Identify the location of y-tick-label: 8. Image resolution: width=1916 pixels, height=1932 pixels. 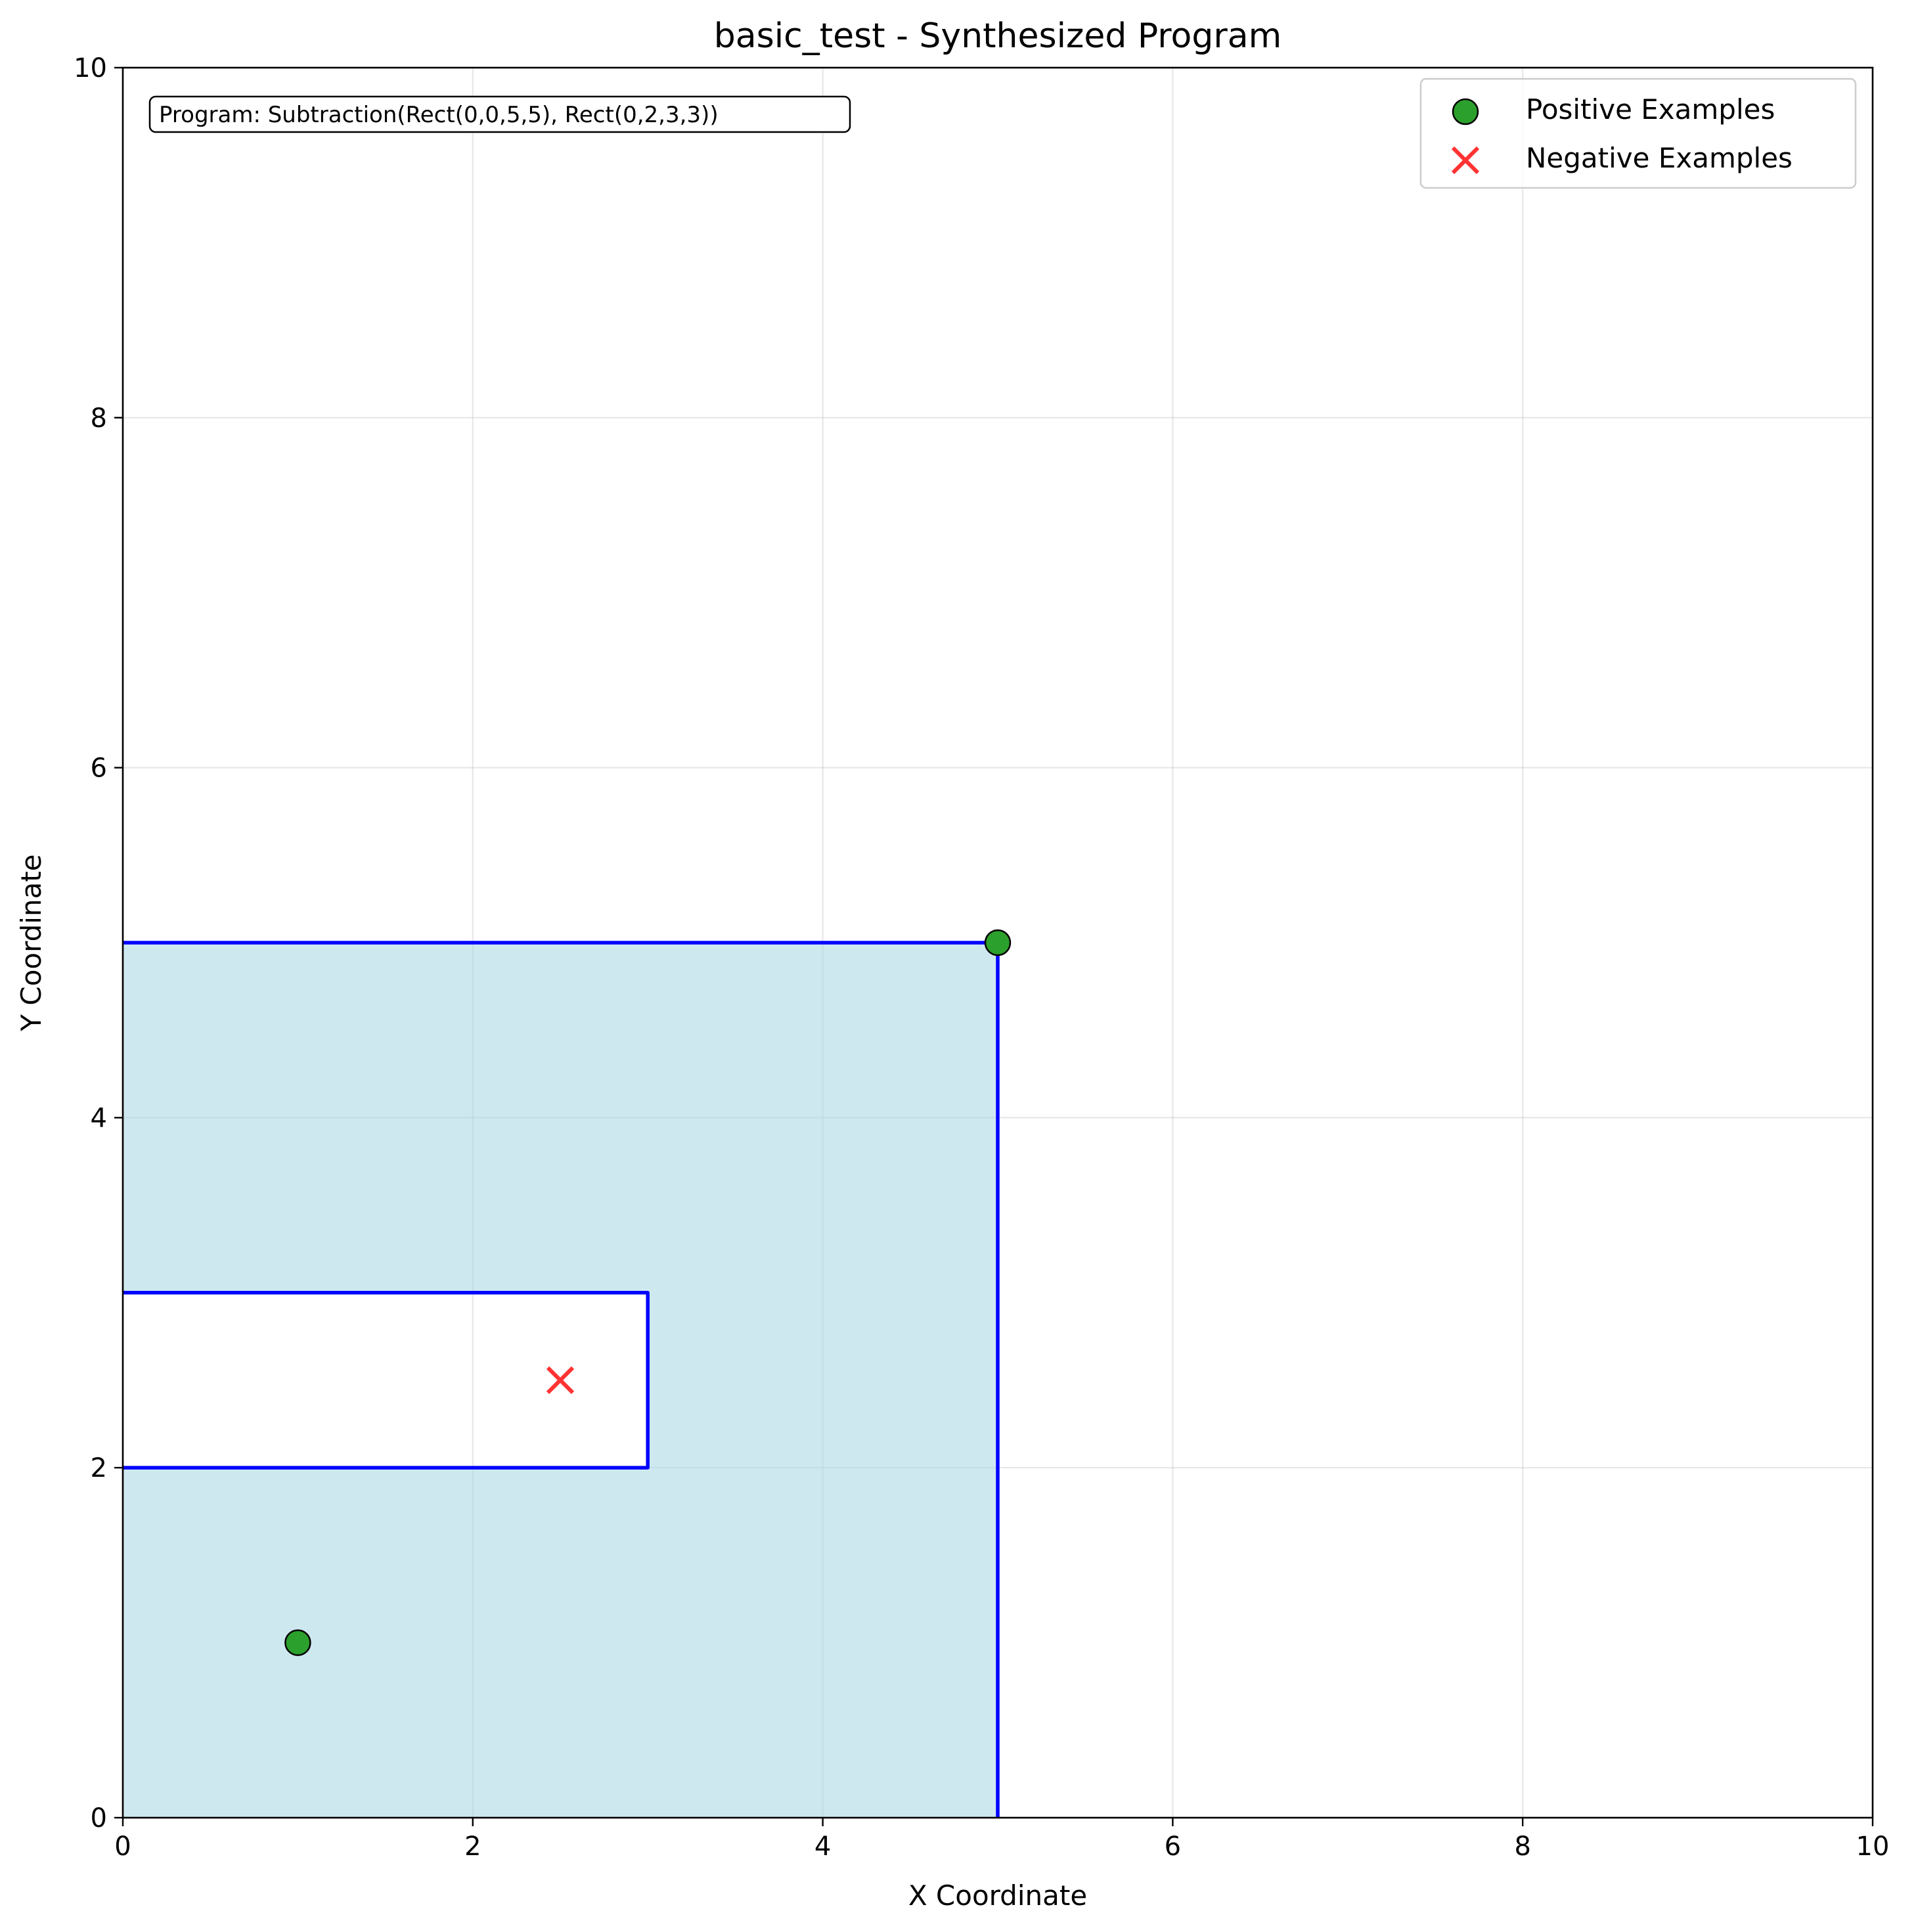
(99, 418).